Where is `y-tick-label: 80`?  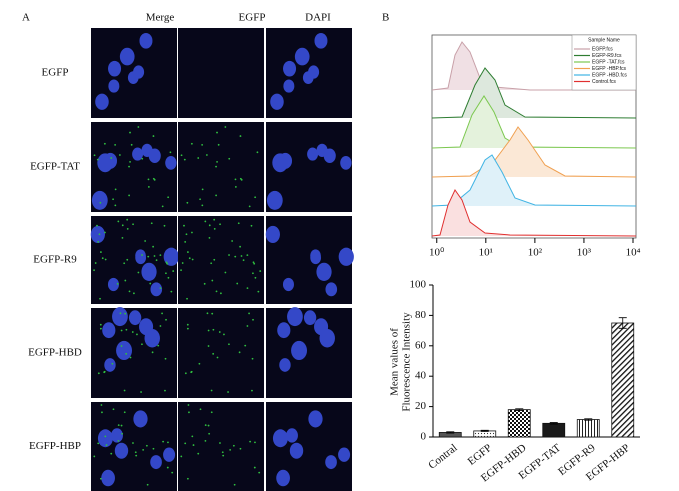 y-tick-label: 80 is located at coordinates (421, 315).